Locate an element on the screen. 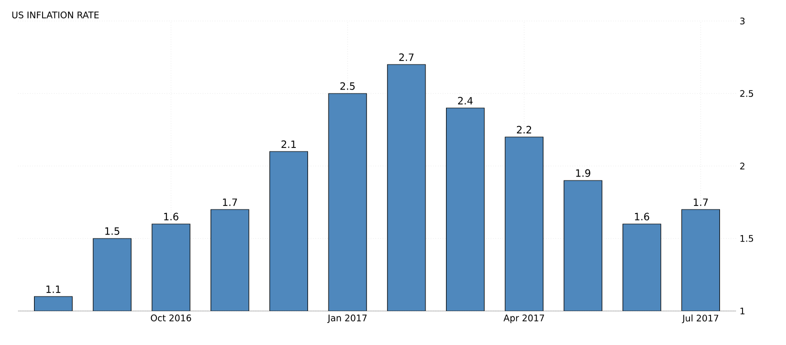 This screenshot has height=345, width=786. data-label: 2.1 is located at coordinates (289, 144).